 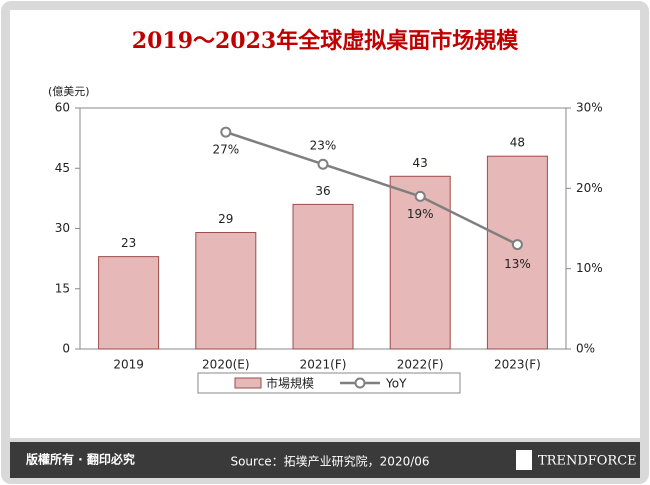 I want to click on y2-tick-label: 30%, so click(x=589, y=108).